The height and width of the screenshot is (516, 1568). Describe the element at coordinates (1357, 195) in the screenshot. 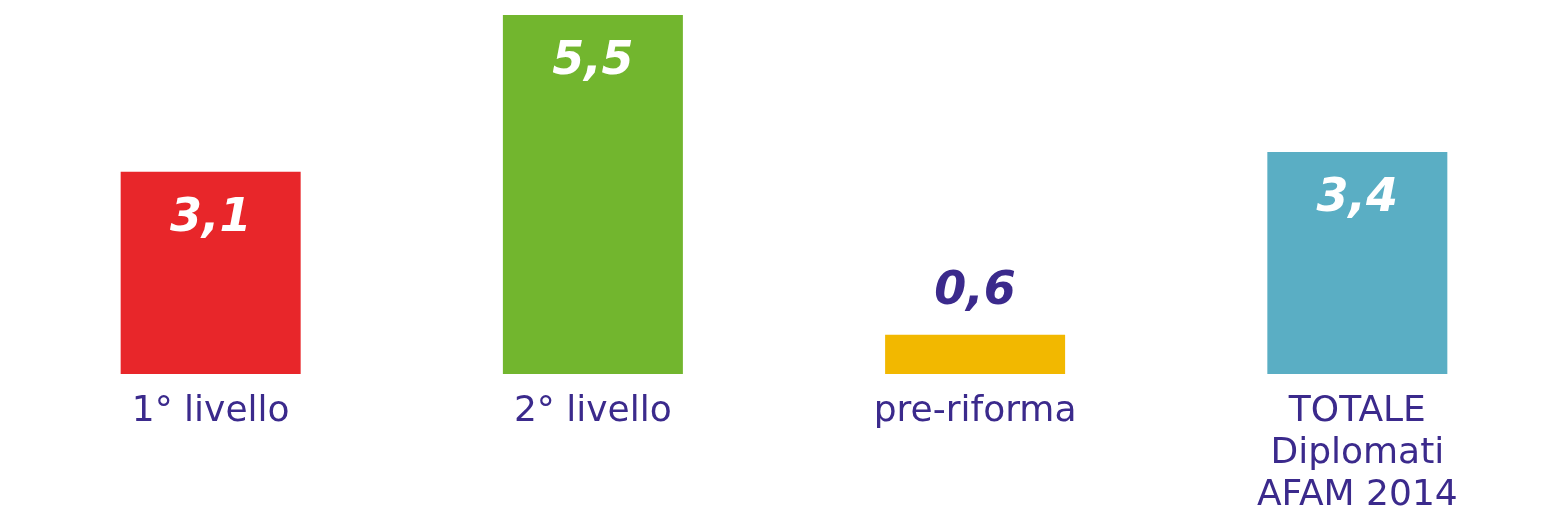

I see `data-label: 3,4` at that location.